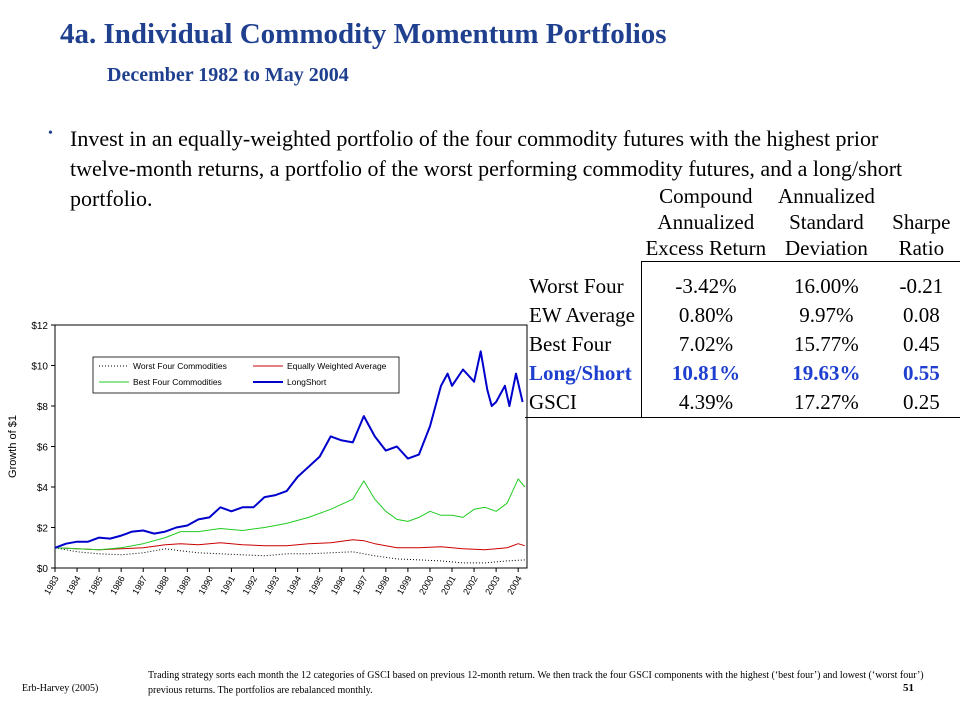 The image size is (960, 720). What do you see at coordinates (706, 315) in the screenshot?
I see `return-cell: 0.80%` at bounding box center [706, 315].